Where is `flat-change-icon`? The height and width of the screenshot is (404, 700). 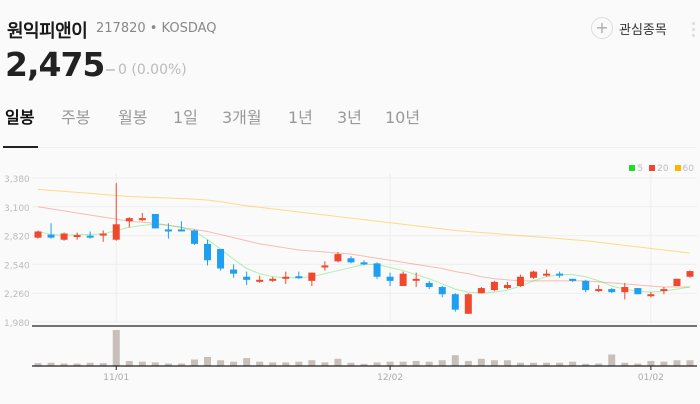
flat-change-icon is located at coordinates (110, 70).